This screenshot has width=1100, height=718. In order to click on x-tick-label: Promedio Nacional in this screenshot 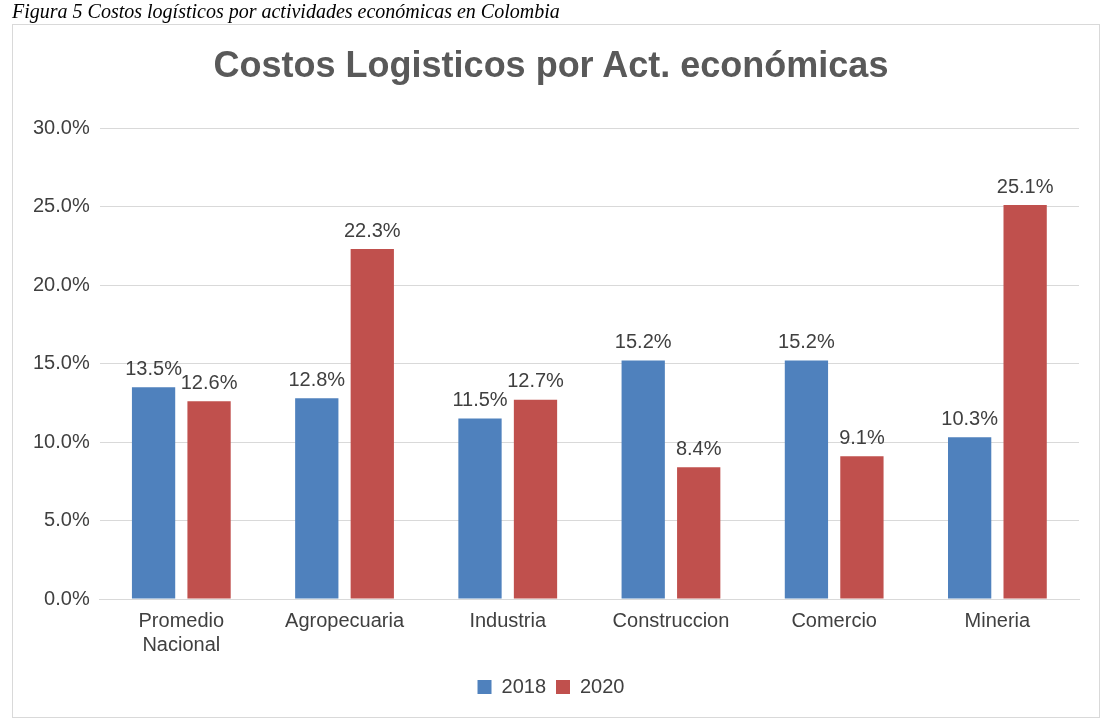, I will do `click(181, 631)`.